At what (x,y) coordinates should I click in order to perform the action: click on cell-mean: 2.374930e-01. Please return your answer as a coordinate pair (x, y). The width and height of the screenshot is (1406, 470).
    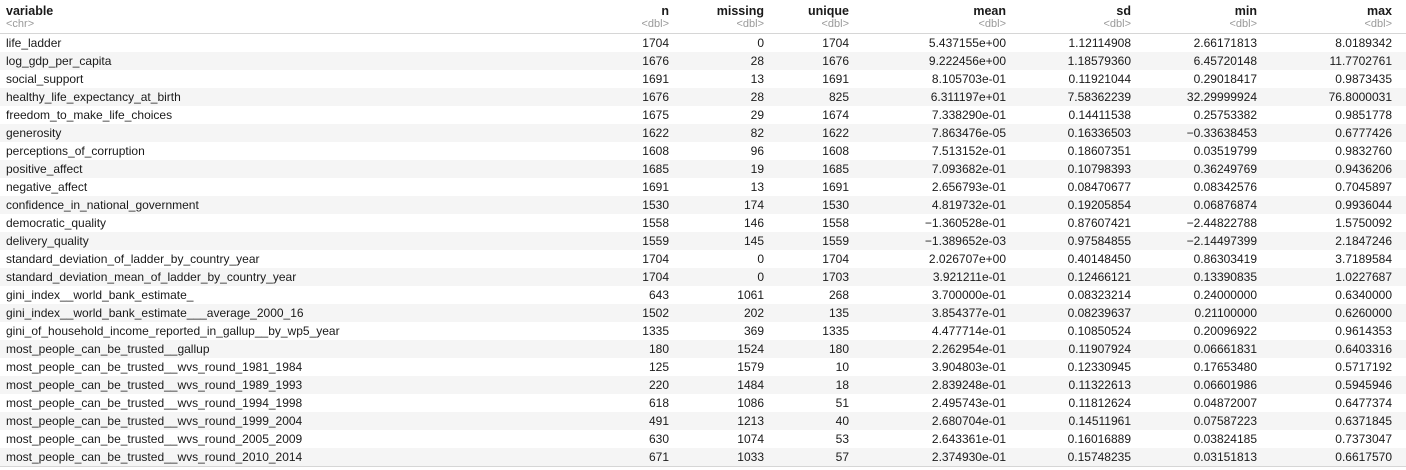
    Looking at the image, I should click on (941, 457).